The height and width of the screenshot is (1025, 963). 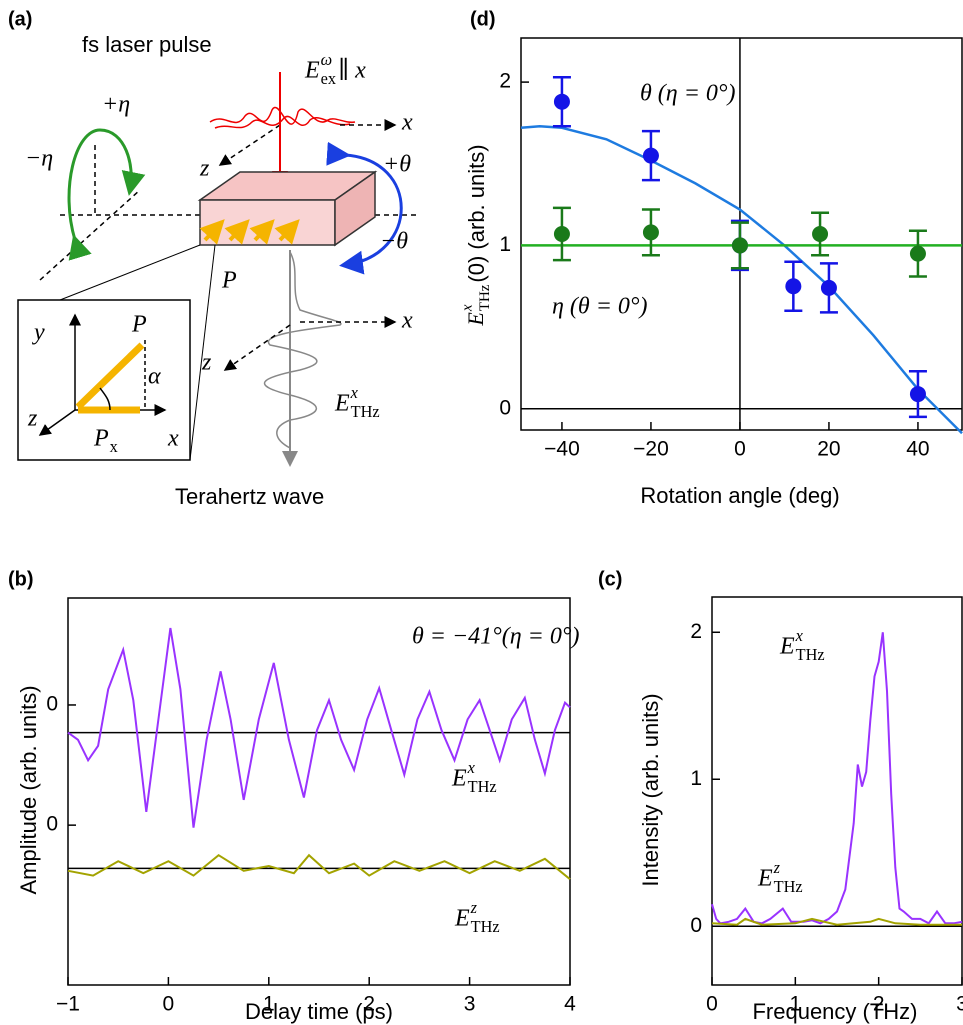 What do you see at coordinates (599, 307) in the screenshot?
I see `label-text: η (θ = 0°)` at bounding box center [599, 307].